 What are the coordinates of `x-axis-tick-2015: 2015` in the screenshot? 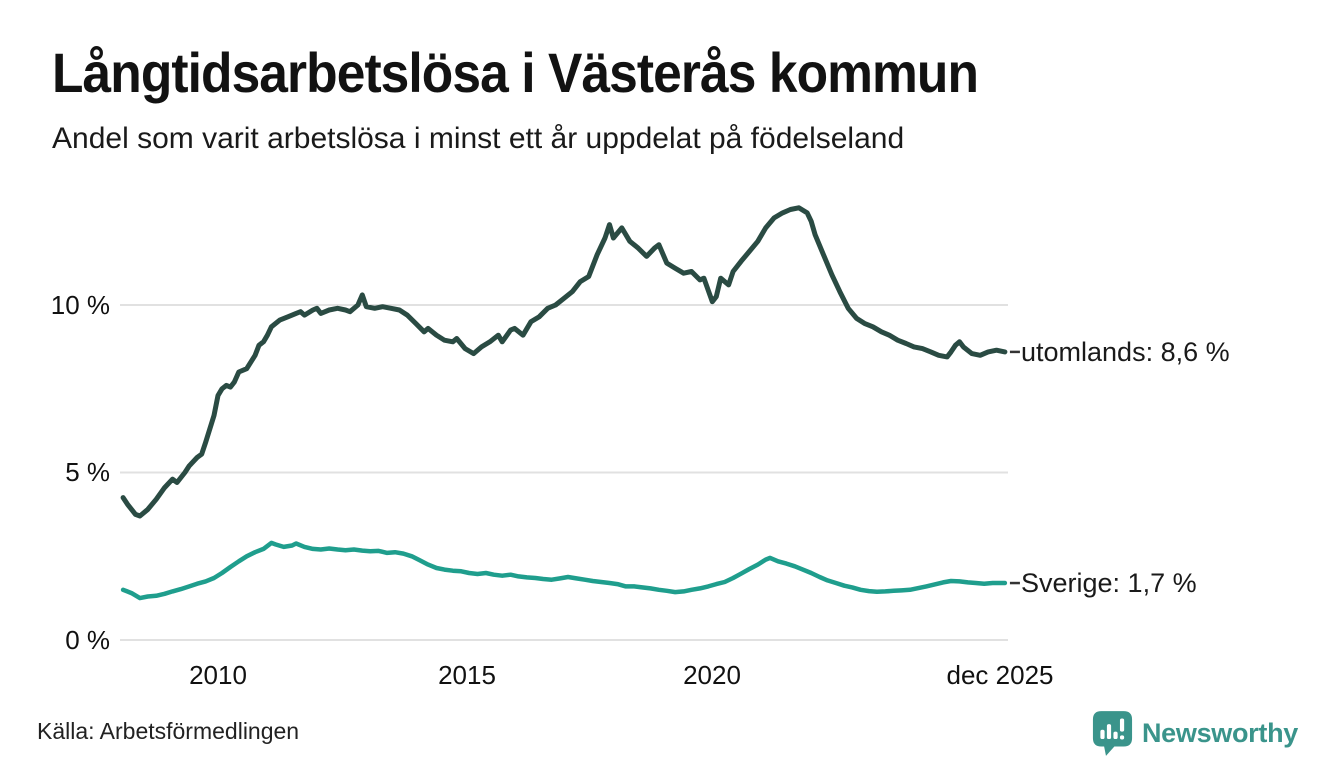 It's located at (467, 675).